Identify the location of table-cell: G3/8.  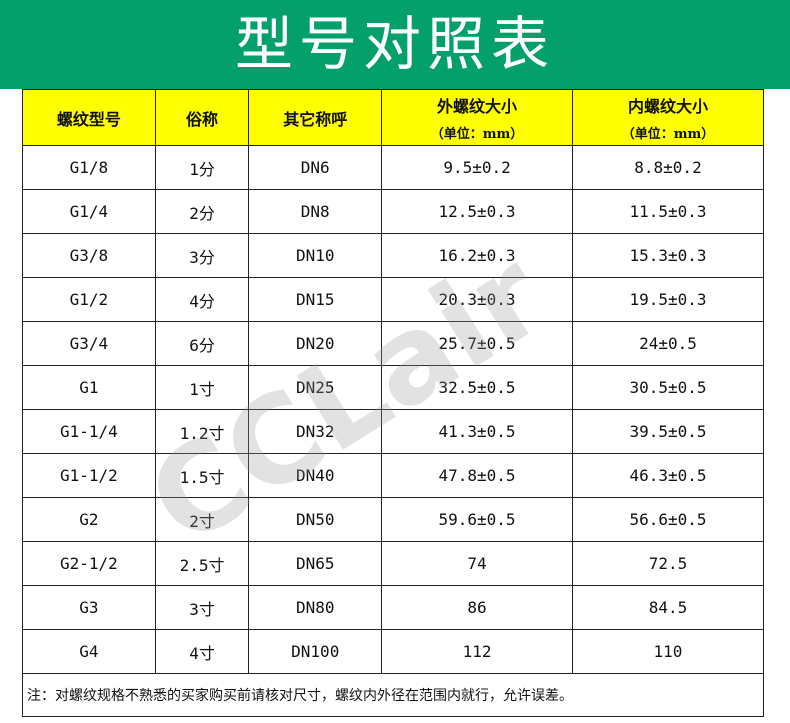
(89, 255).